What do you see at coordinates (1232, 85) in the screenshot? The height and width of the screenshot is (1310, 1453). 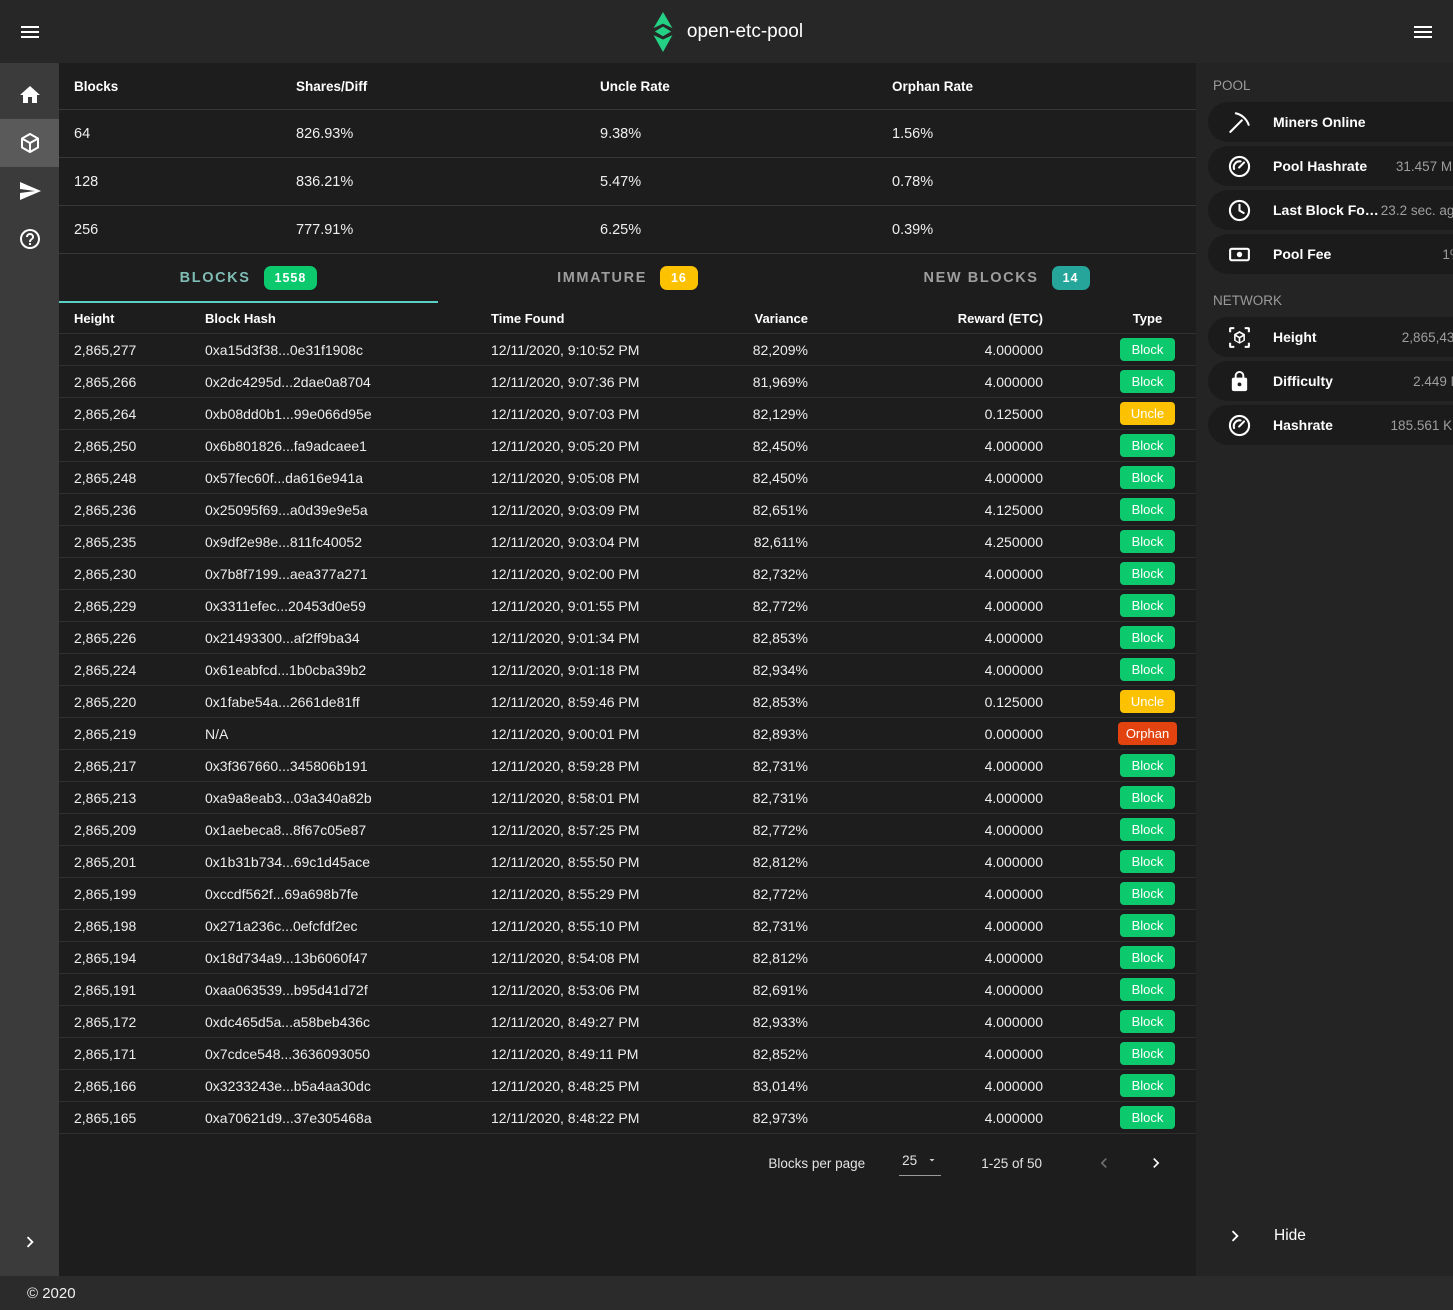 I see `pool-section-title: POOL` at bounding box center [1232, 85].